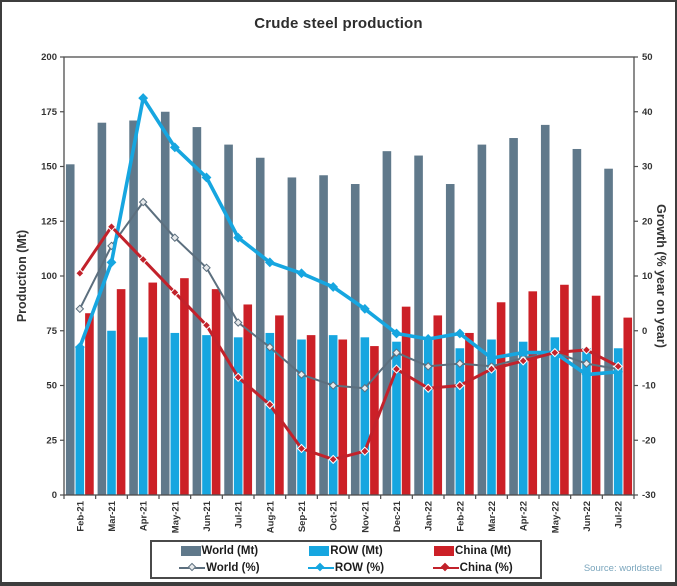 The width and height of the screenshot is (677, 586). Describe the element at coordinates (49, 221) in the screenshot. I see `svg-text: 125` at that location.